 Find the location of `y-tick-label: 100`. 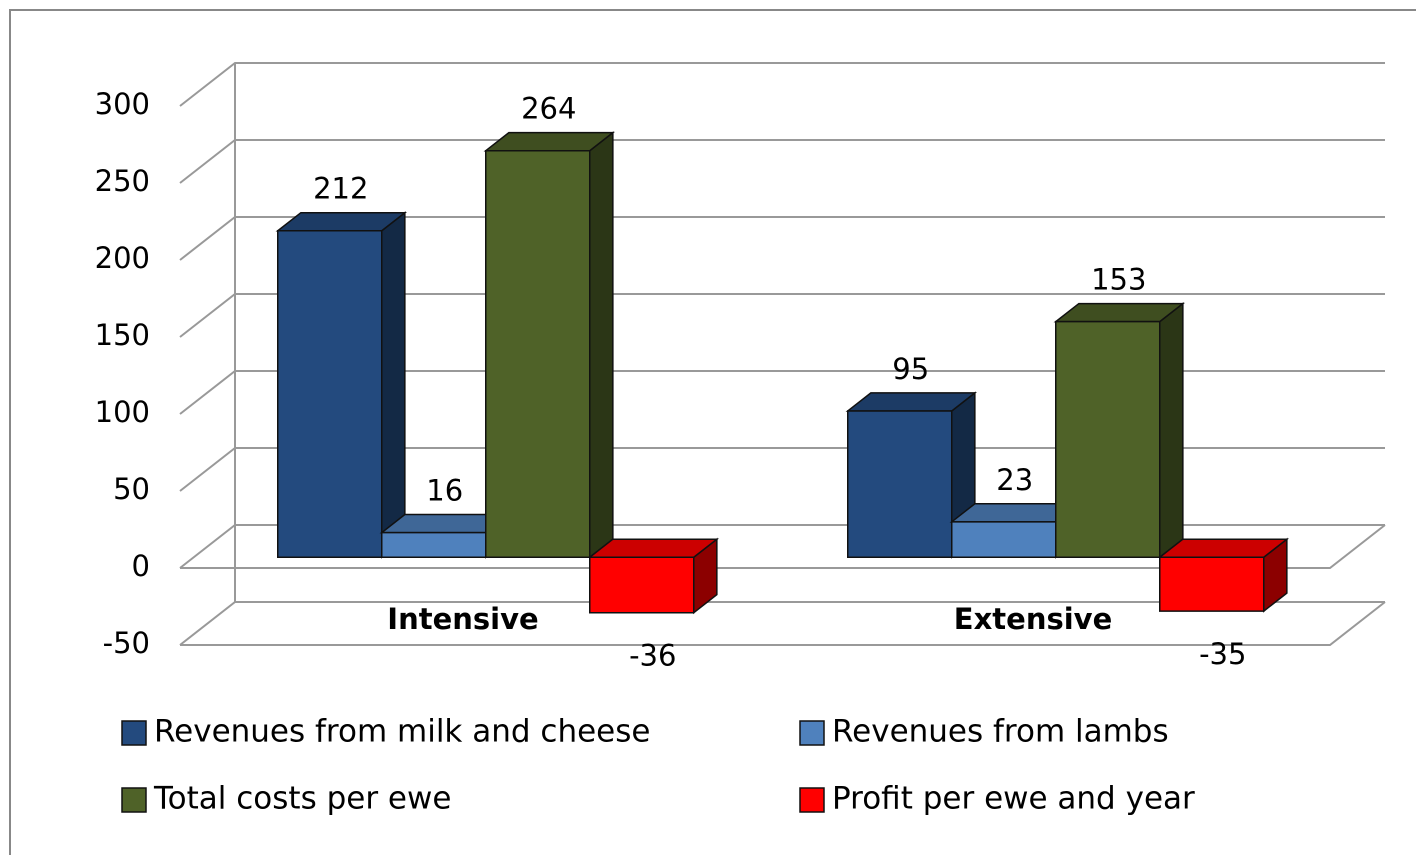

y-tick-label: 100 is located at coordinates (122, 412).